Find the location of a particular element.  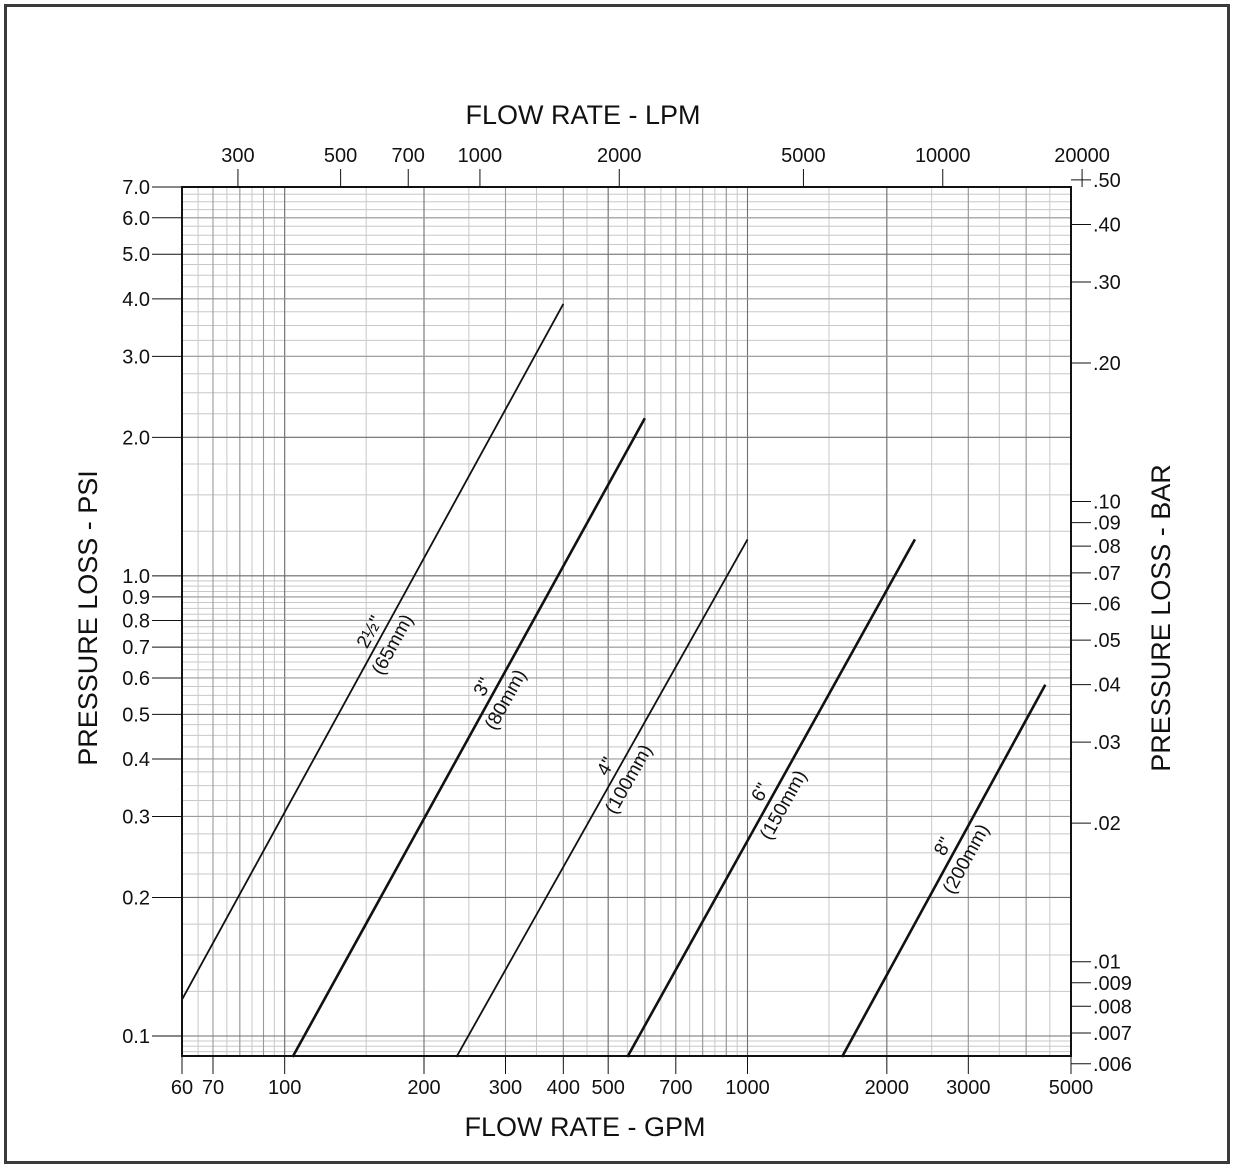

x-tick-label: 200 is located at coordinates (423, 1088).